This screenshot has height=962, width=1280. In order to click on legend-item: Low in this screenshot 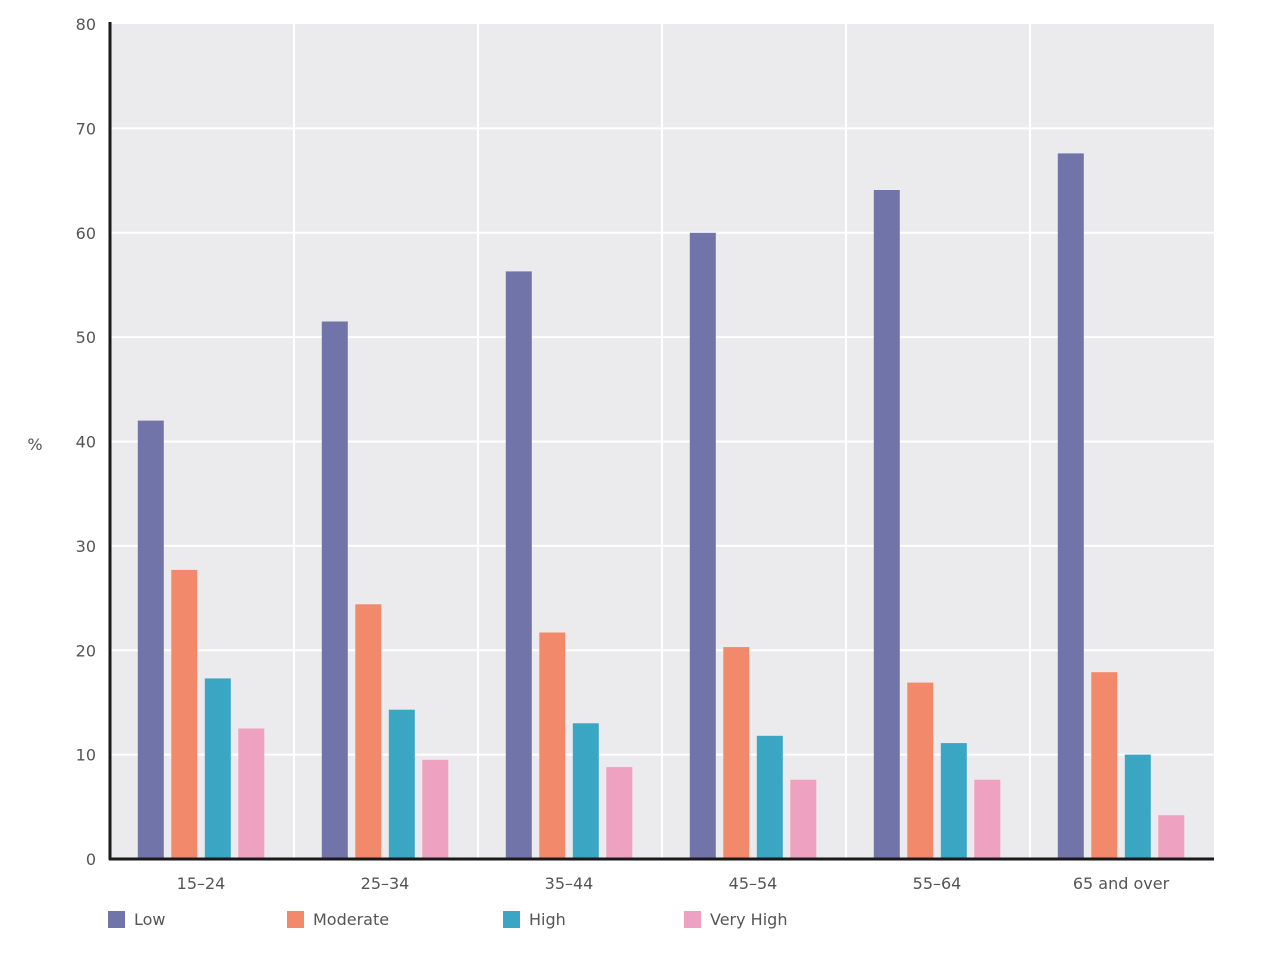, I will do `click(137, 919)`.